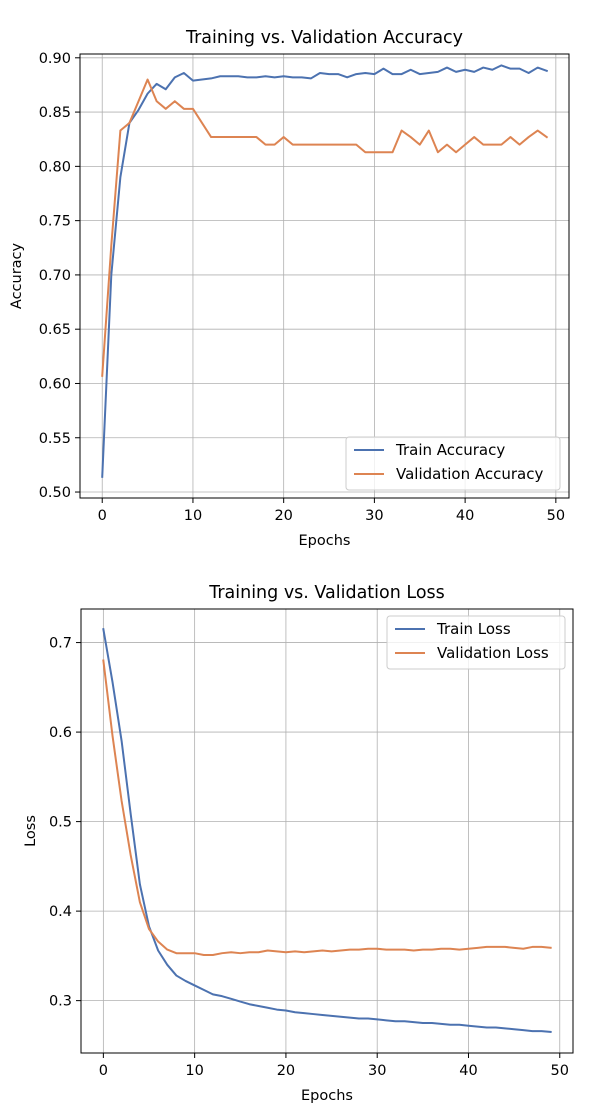 This screenshot has width=594, height=1114. What do you see at coordinates (55, 384) in the screenshot?
I see `accuracy-y-tick-label: 0.60` at bounding box center [55, 384].